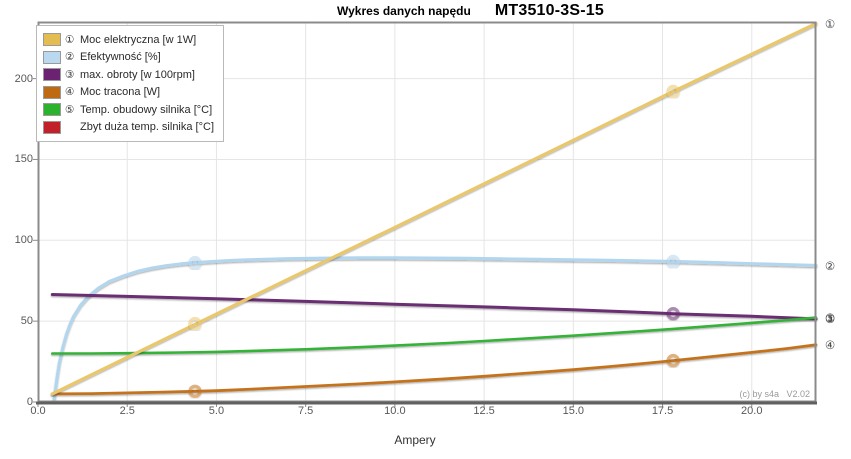 This screenshot has width=851, height=459. I want to click on legend-label: Efektywność [%], so click(120, 57).